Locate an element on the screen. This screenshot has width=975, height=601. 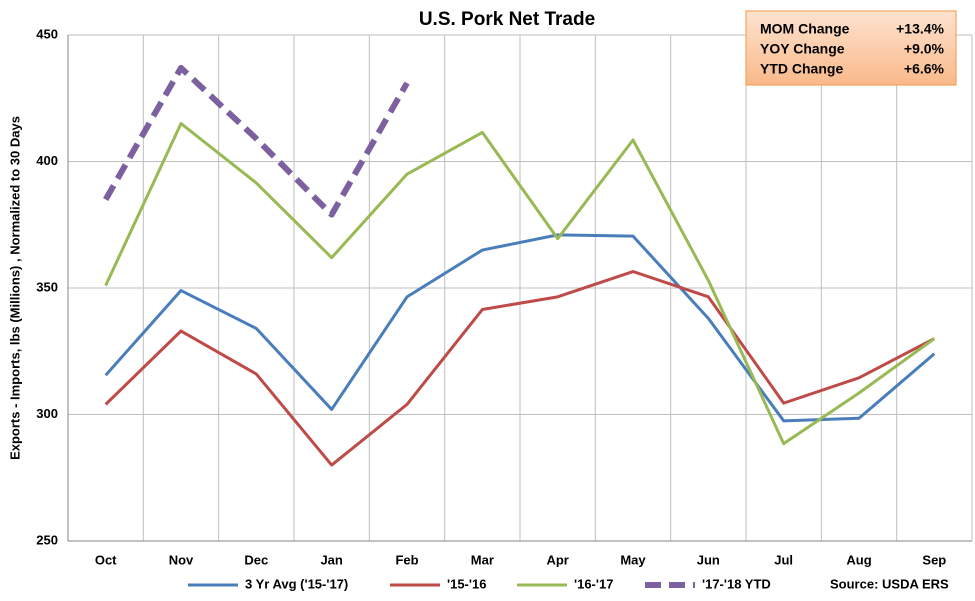
source: Source: USDA ERS is located at coordinates (889, 583).